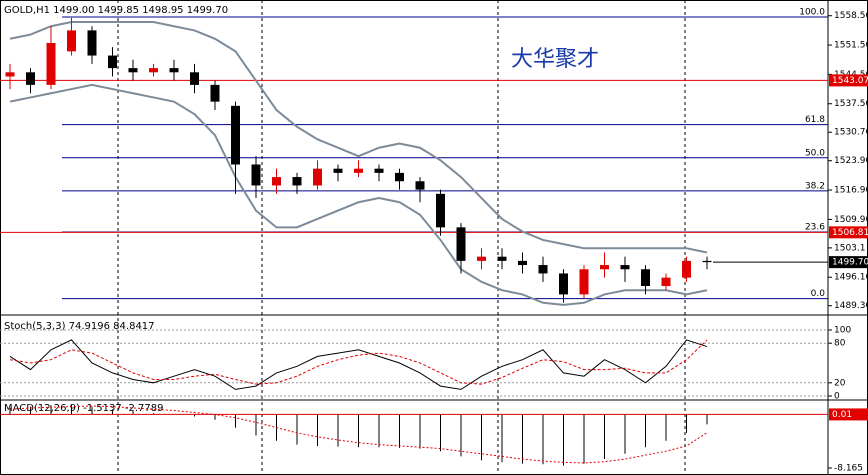  Describe the element at coordinates (840, 383) in the screenshot. I see `y-tick-label: 20` at that location.